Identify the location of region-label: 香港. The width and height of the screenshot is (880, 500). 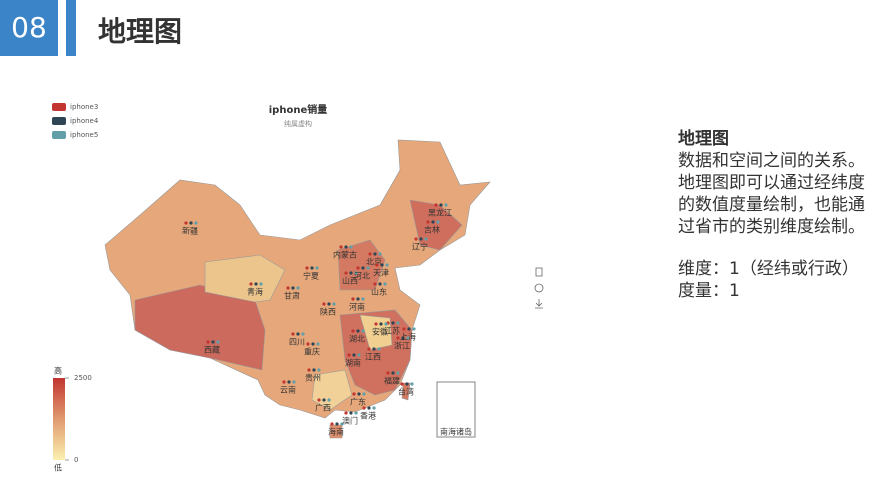
(368, 416).